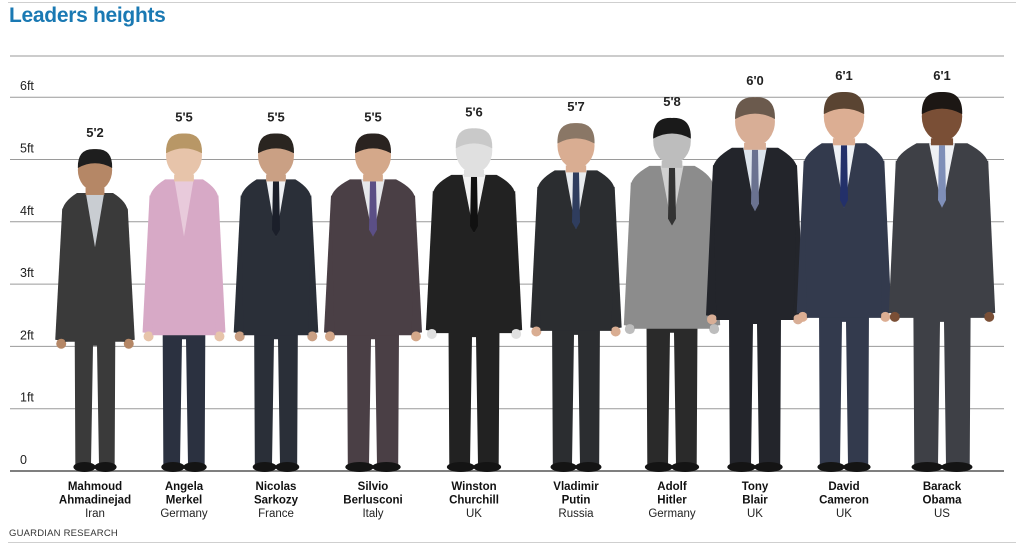  I want to click on leader-country: Italy, so click(372, 514).